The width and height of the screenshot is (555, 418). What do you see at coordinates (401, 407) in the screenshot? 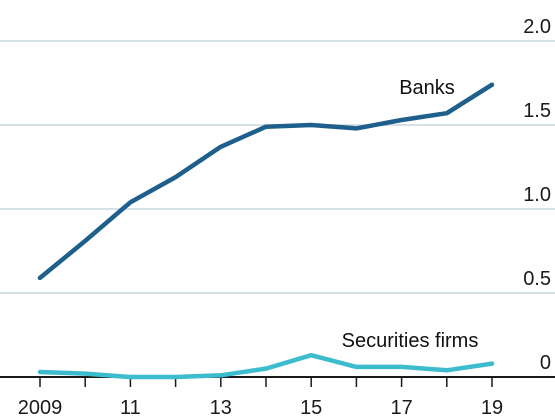
I see `x-tick-label-17: 17` at bounding box center [401, 407].